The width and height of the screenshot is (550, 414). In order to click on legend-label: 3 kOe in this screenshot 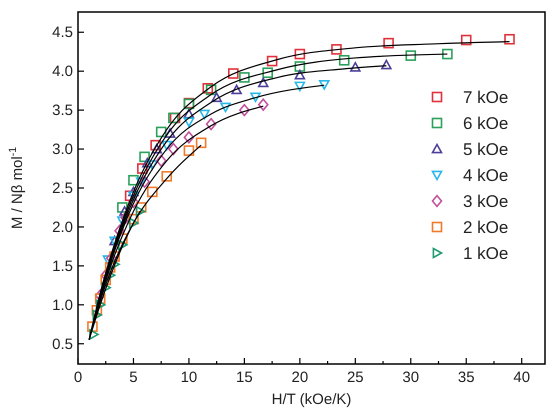, I will do `click(485, 201)`.